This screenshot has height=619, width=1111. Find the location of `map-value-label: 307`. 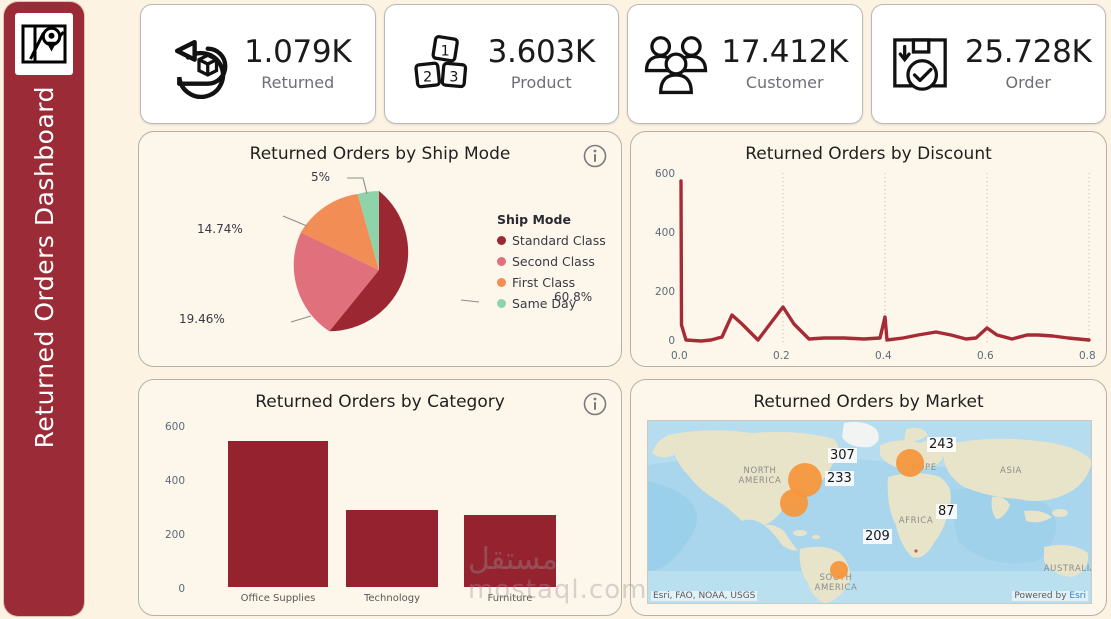

map-value-label: 307 is located at coordinates (842, 455).